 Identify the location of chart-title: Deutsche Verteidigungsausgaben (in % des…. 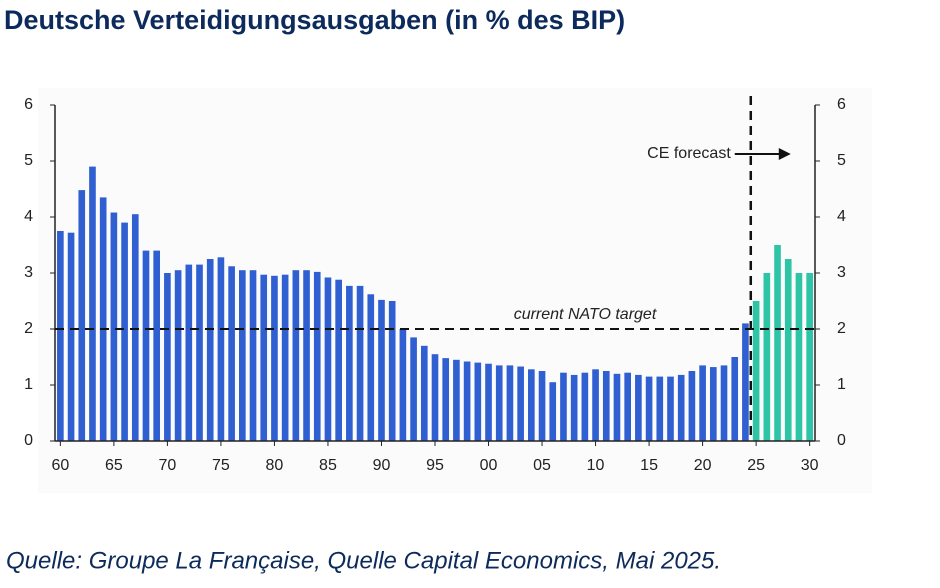
(314, 20).